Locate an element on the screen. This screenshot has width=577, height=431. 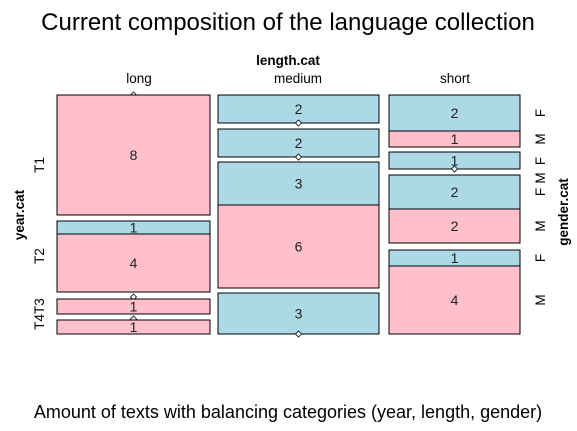
cell-medium-t1-f is located at coordinates (298, 109).